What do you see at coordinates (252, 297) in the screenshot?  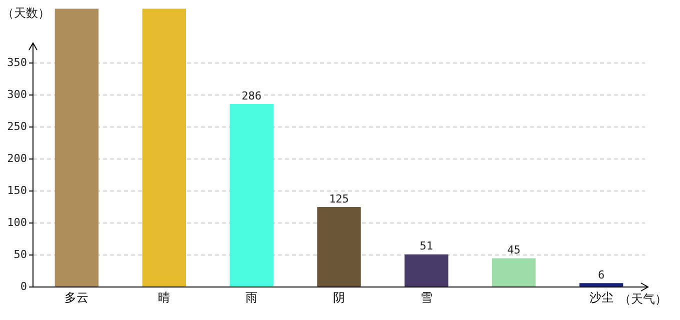 I see `x-tick-label: 雨` at bounding box center [252, 297].